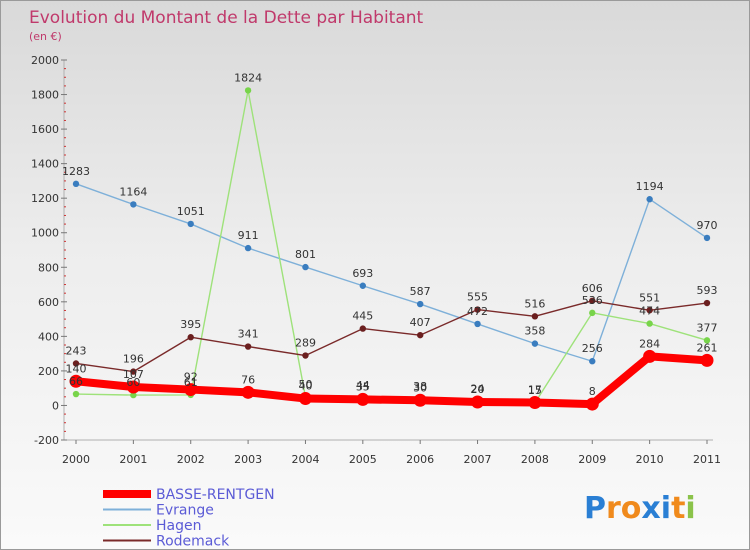 This screenshot has width=750, height=550. I want to click on data-label-basse-rentgen: 20, so click(478, 389).